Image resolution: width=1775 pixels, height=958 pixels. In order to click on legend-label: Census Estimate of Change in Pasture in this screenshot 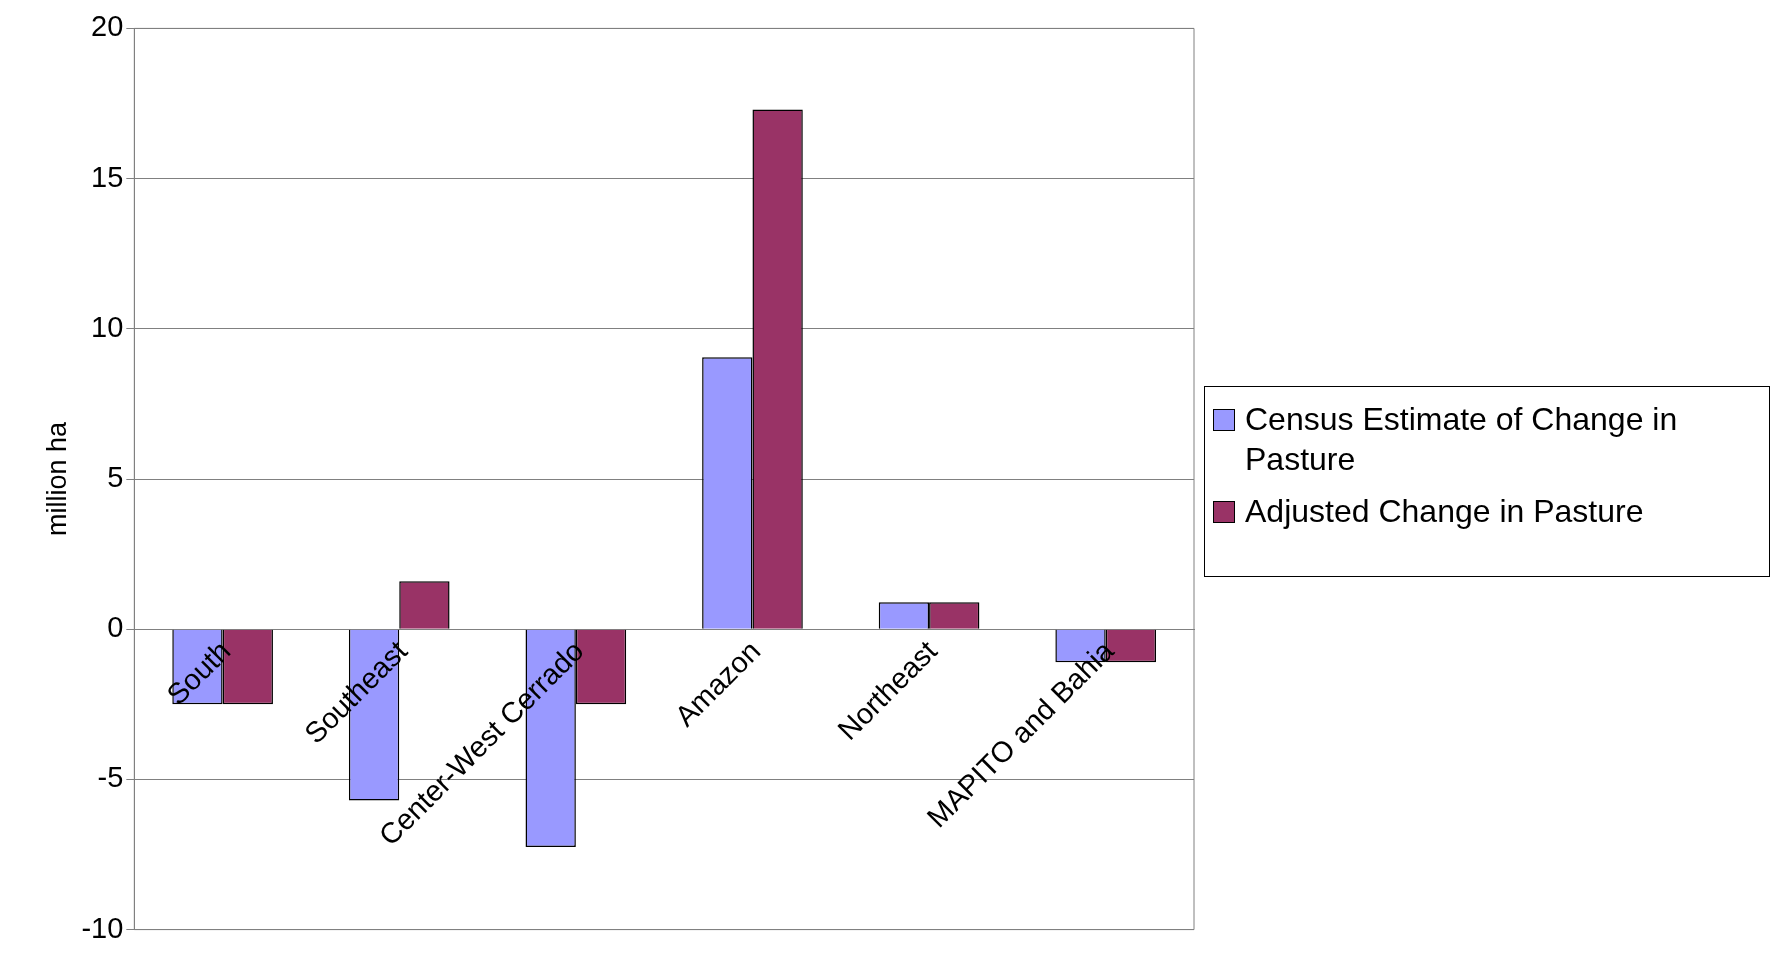, I will do `click(1462, 439)`.